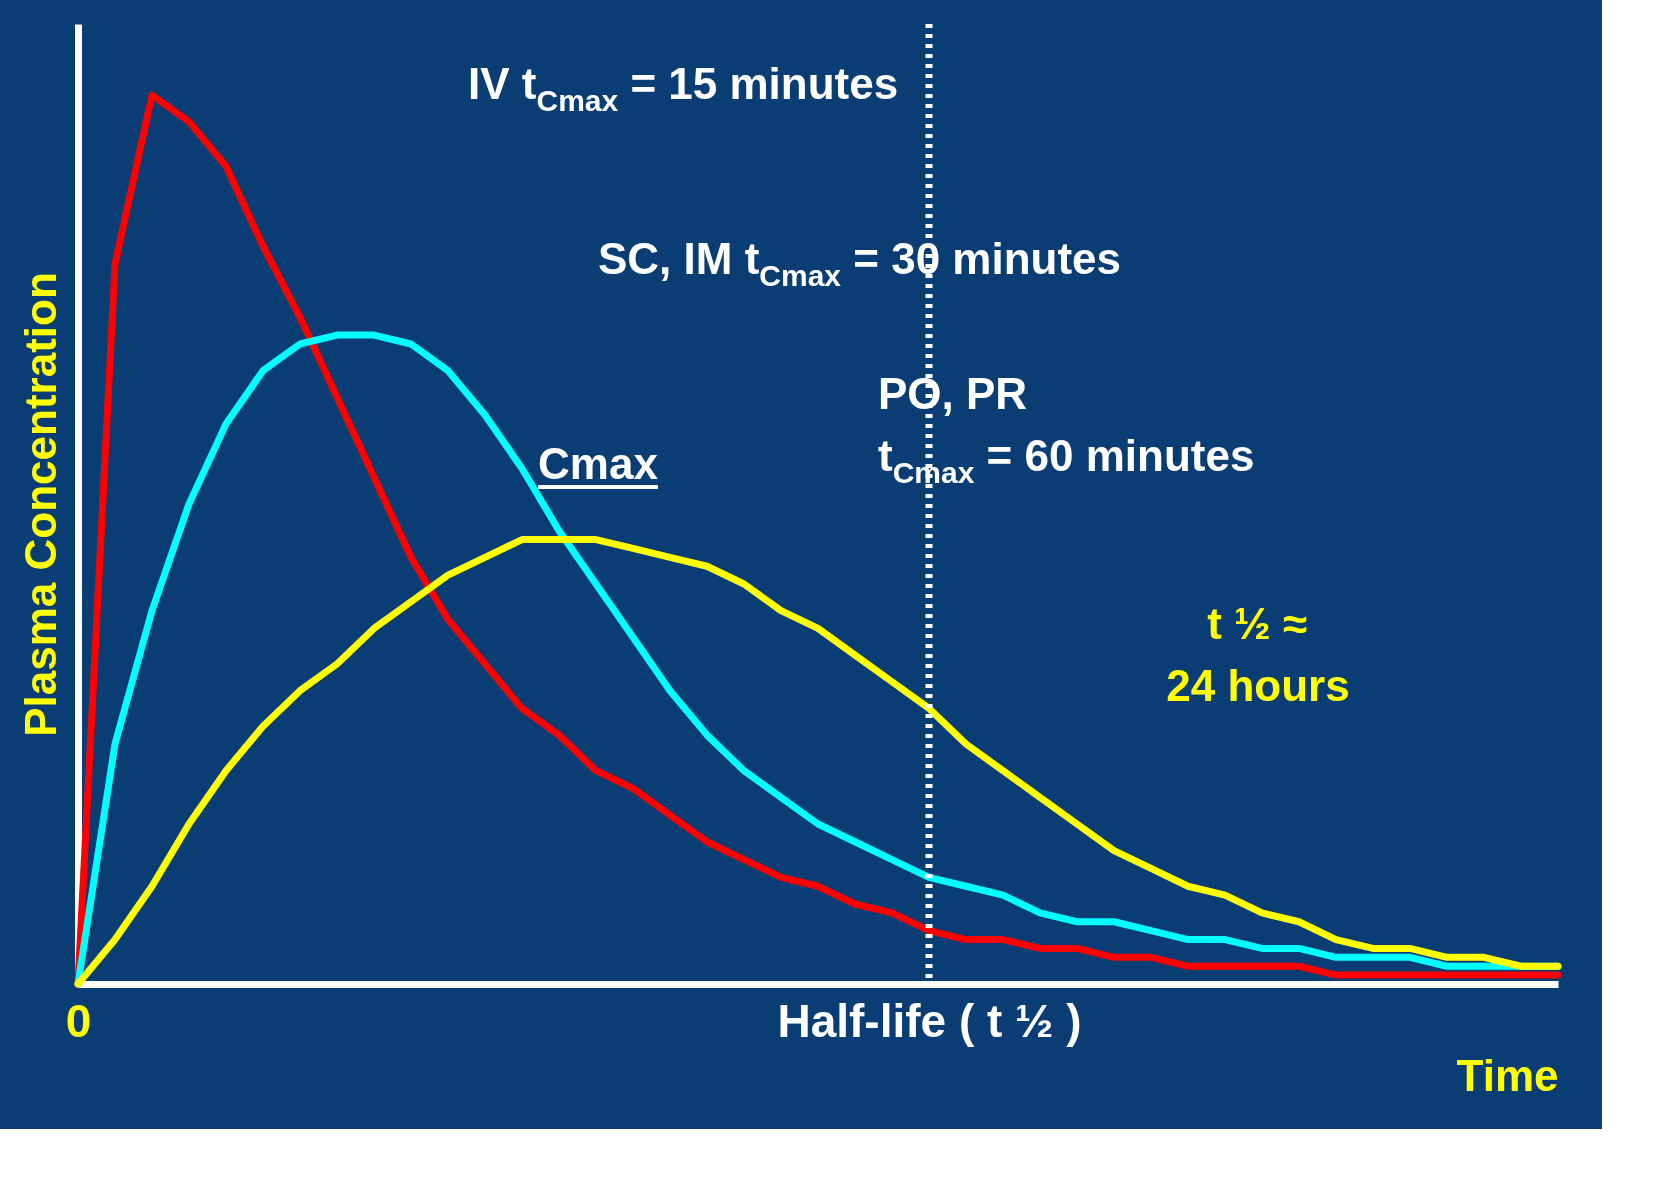 This screenshot has height=1191, width=1672. What do you see at coordinates (40, 504) in the screenshot?
I see `y-axis-title: Plasma Concentration` at bounding box center [40, 504].